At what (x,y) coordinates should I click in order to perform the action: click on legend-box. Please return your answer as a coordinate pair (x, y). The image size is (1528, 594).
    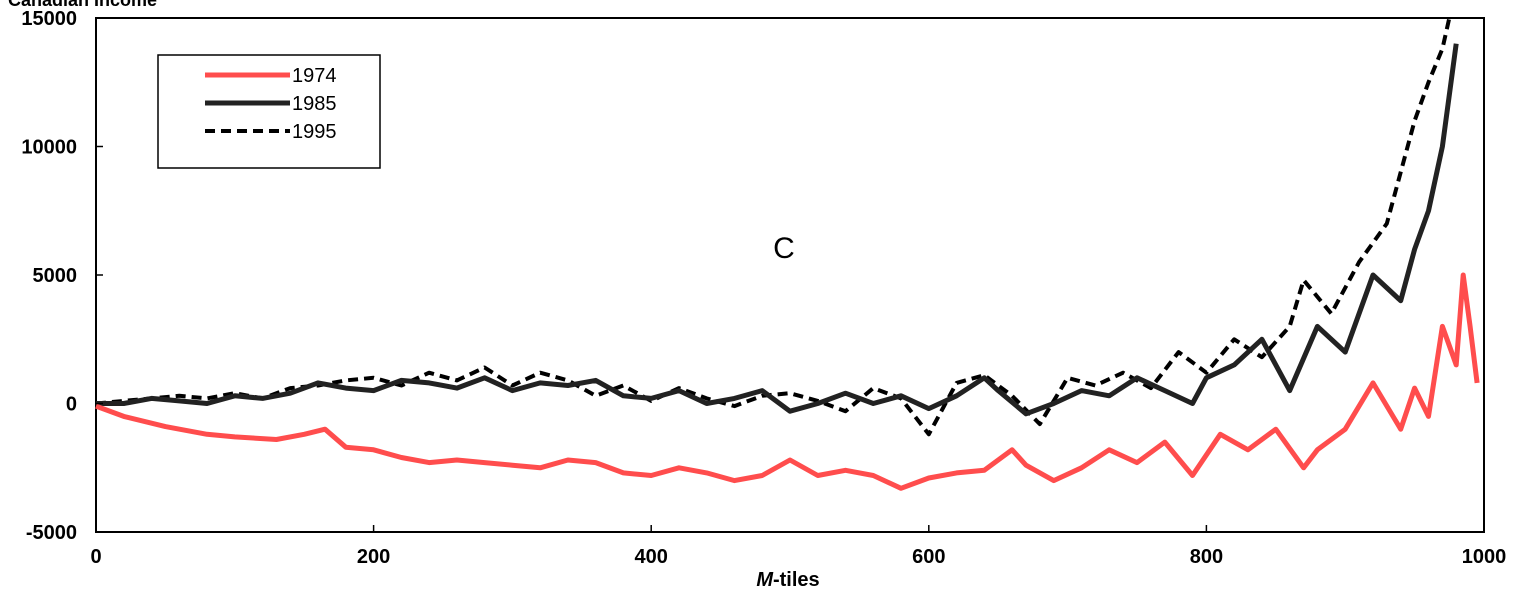
    Looking at the image, I should click on (269, 111).